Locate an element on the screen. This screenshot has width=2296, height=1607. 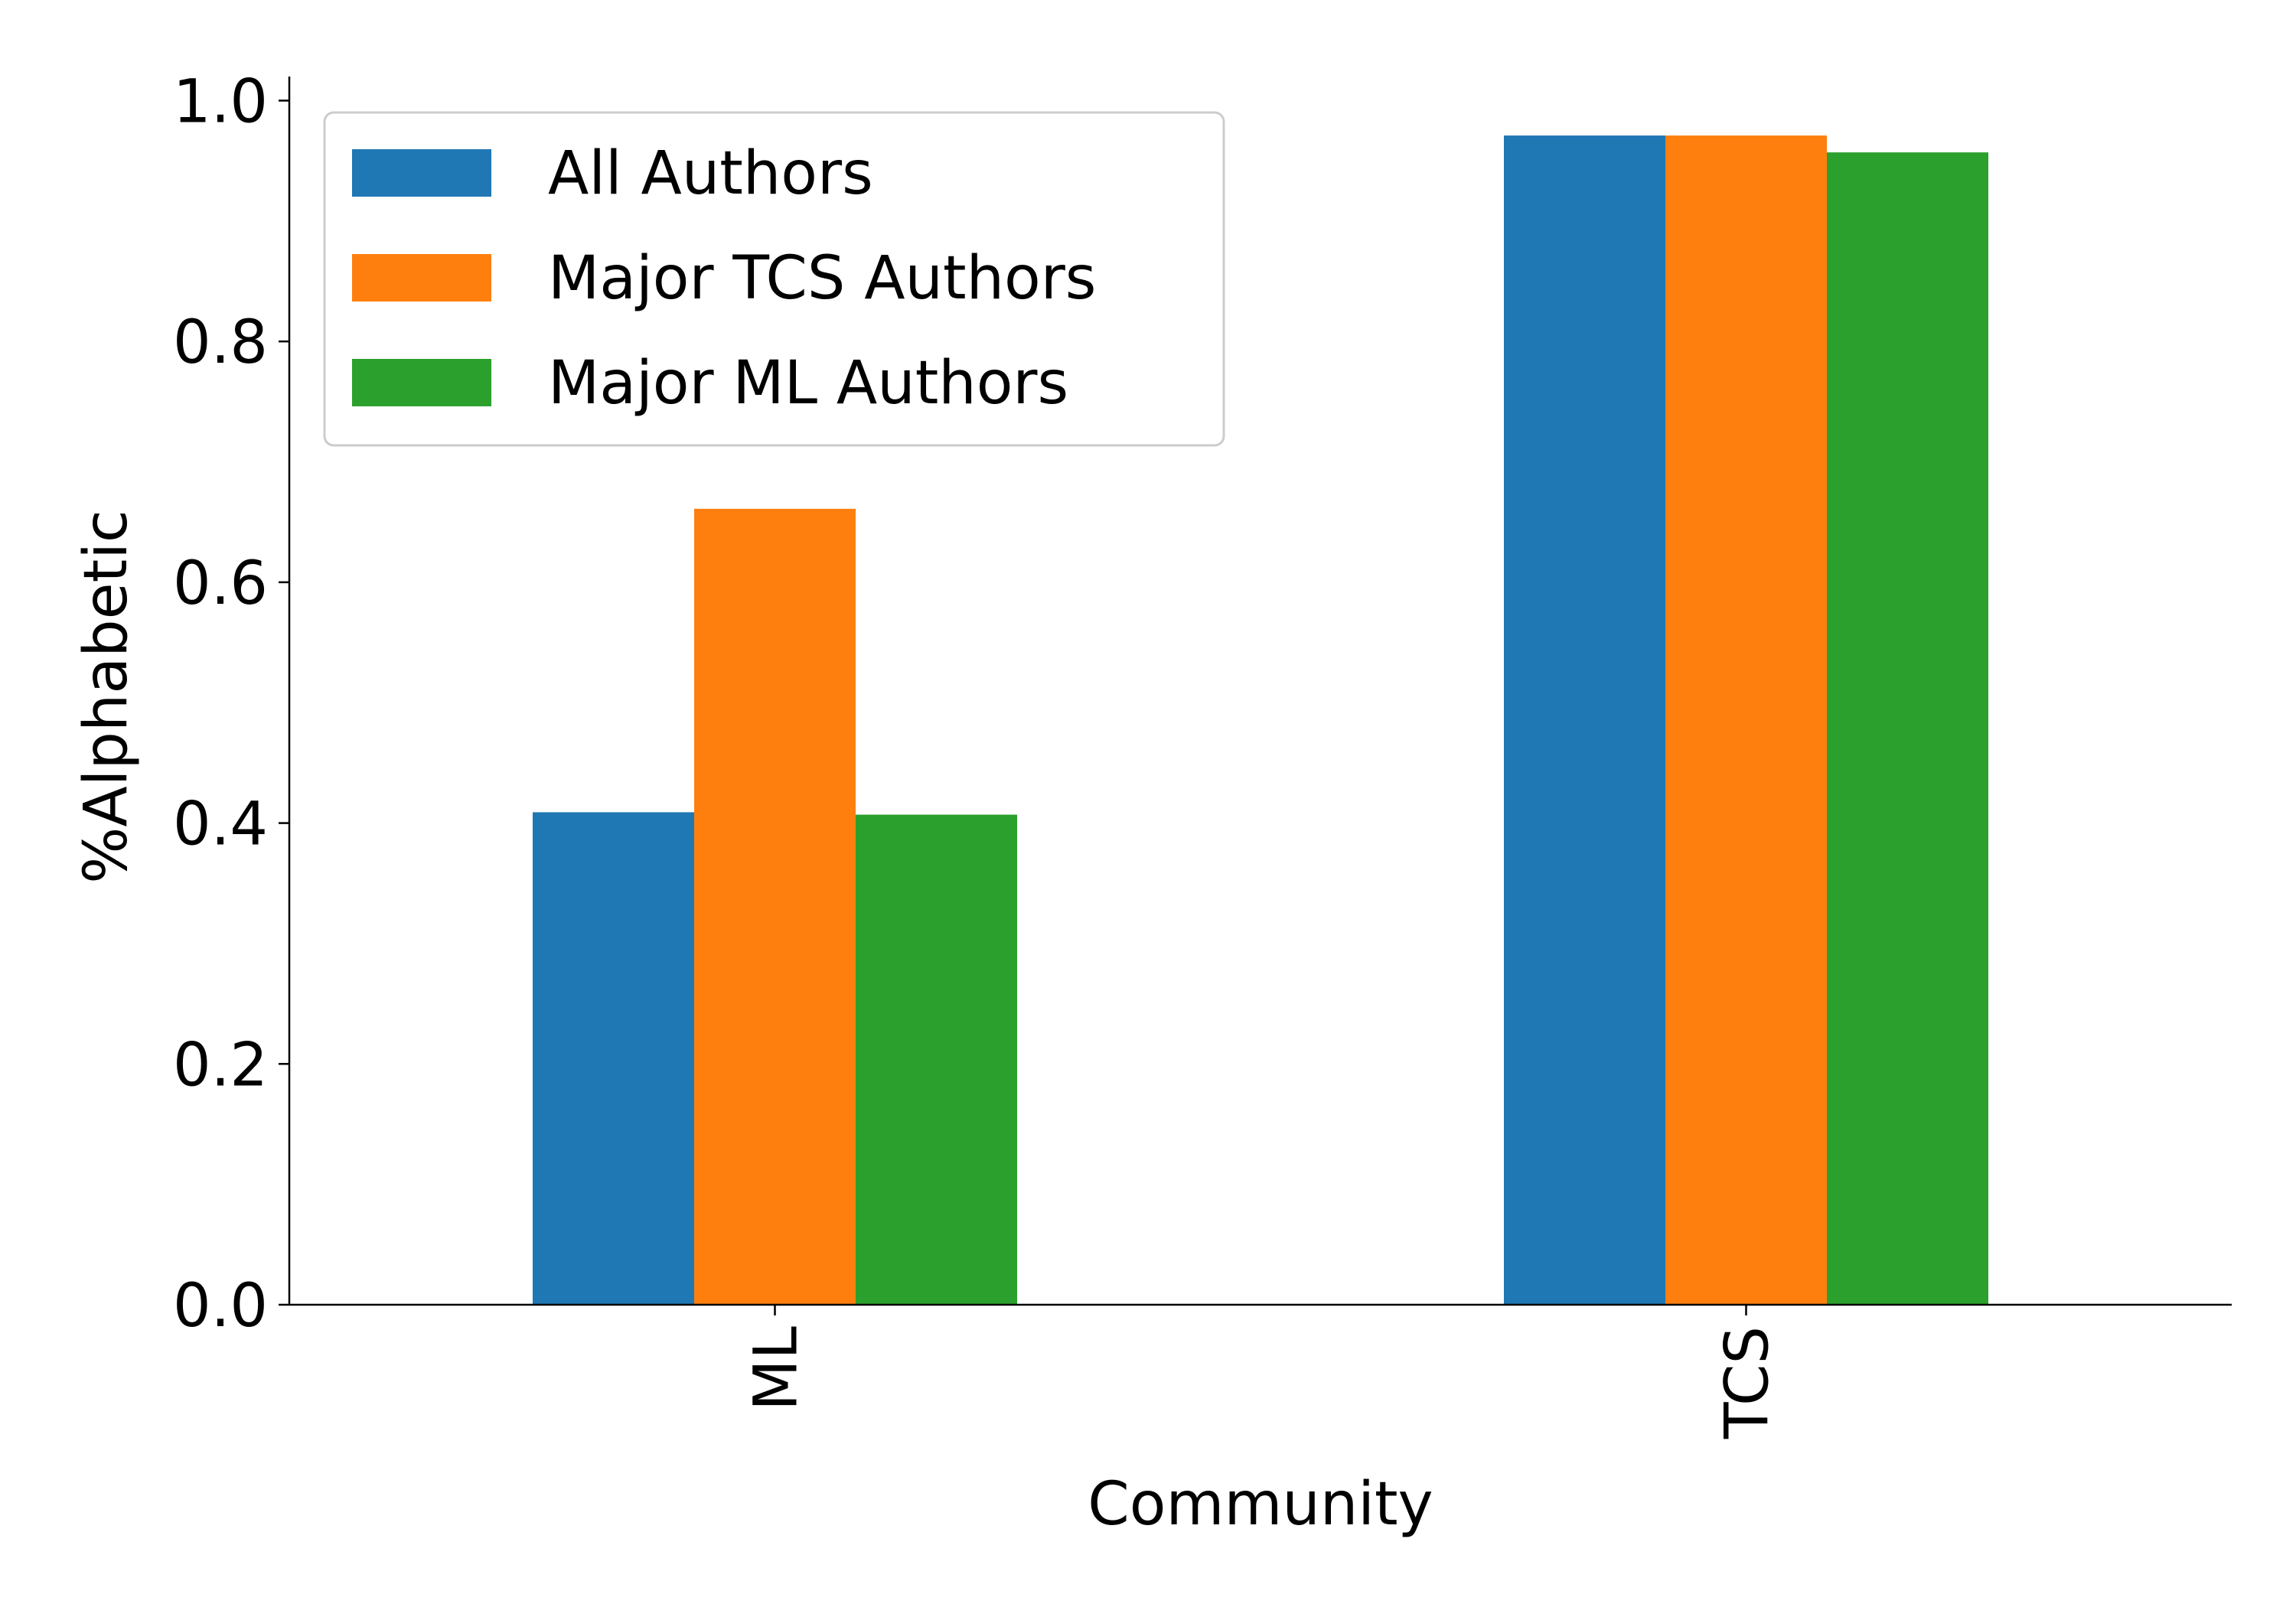
legend-label: Major ML Authors is located at coordinates (808, 383).